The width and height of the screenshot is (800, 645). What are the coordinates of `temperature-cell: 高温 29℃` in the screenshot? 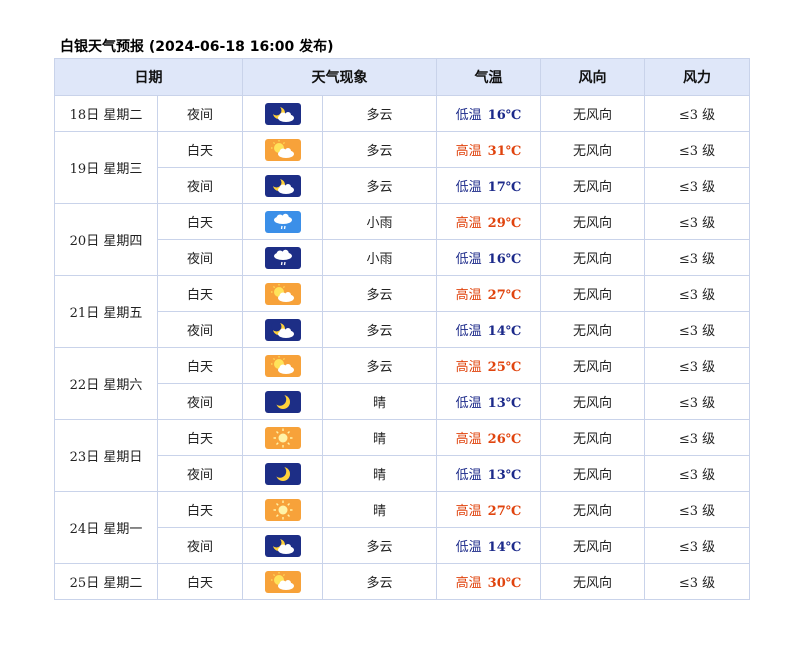 It's located at (488, 221).